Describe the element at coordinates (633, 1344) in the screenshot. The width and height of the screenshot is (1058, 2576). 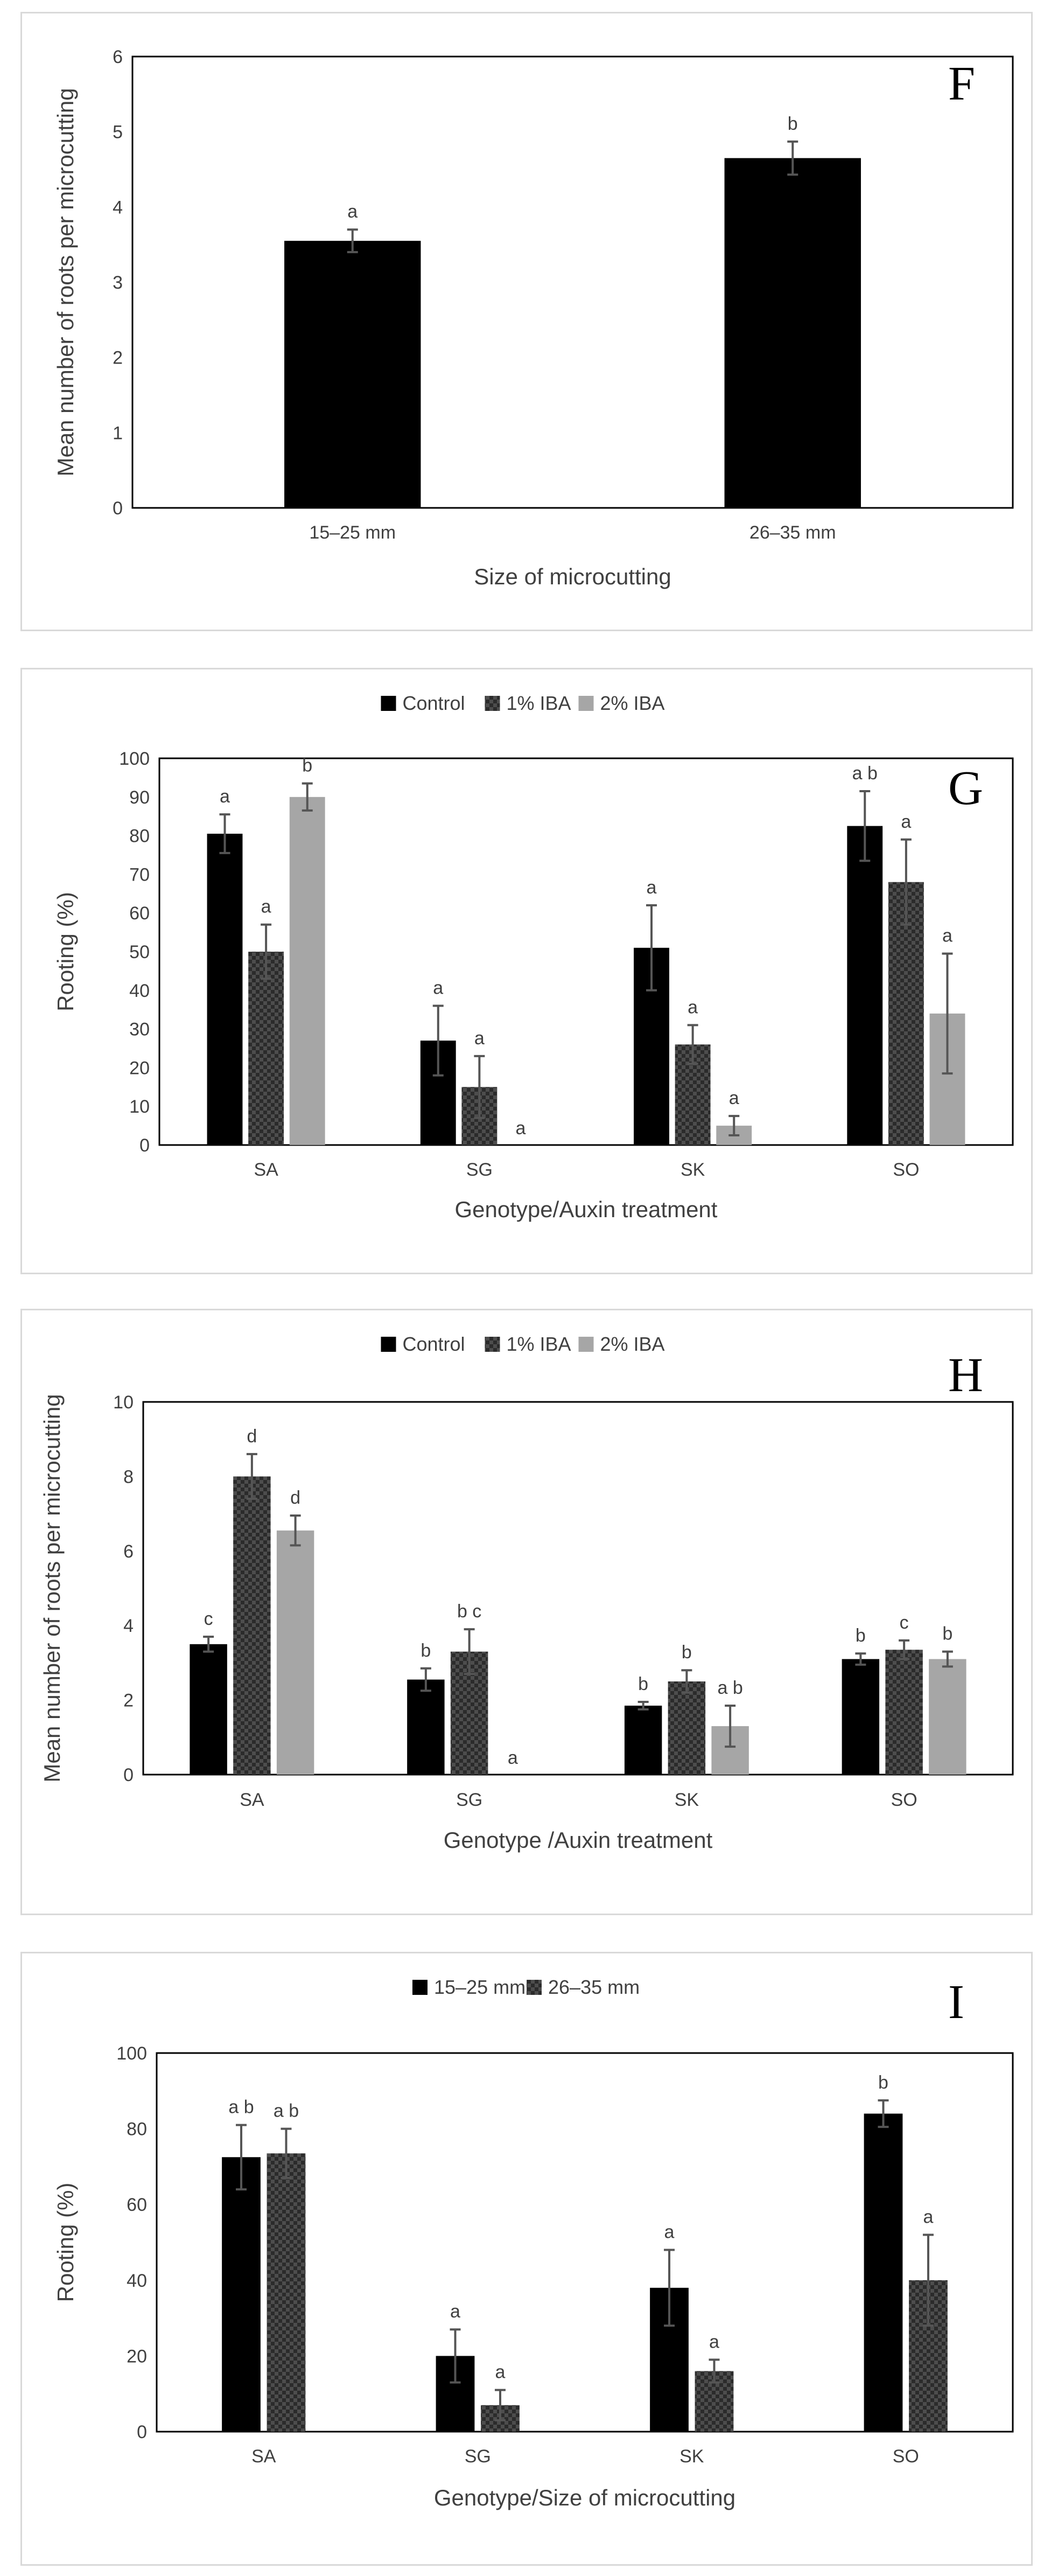
I see `legend-label: 2% IBA` at that location.